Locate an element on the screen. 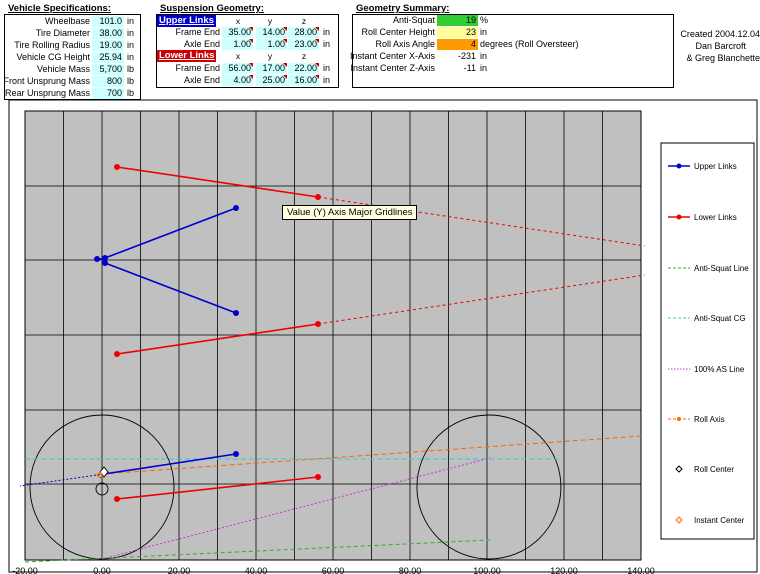 The image size is (760, 574). upper-link-row-label: Frame End is located at coordinates (197, 32).